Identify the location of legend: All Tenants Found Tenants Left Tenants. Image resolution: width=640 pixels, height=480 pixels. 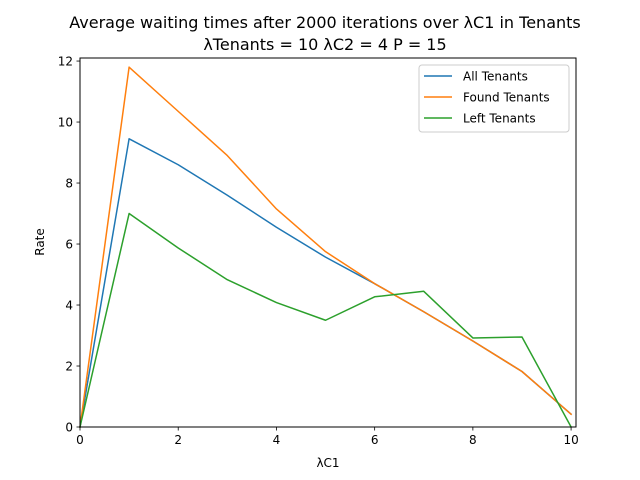
(494, 98).